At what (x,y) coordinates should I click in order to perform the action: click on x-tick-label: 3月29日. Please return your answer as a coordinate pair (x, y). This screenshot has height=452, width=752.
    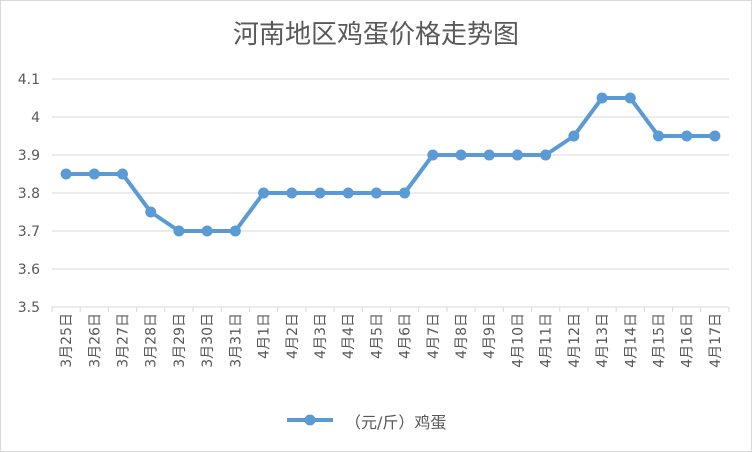
    Looking at the image, I should click on (180, 340).